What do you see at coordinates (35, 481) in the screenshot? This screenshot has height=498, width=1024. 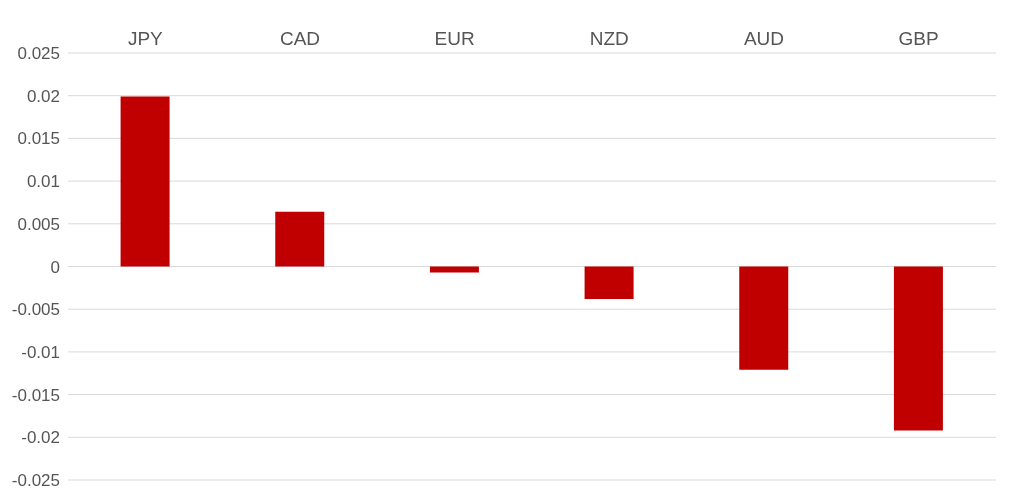 I see `y-tick-label: -0.025` at bounding box center [35, 481].